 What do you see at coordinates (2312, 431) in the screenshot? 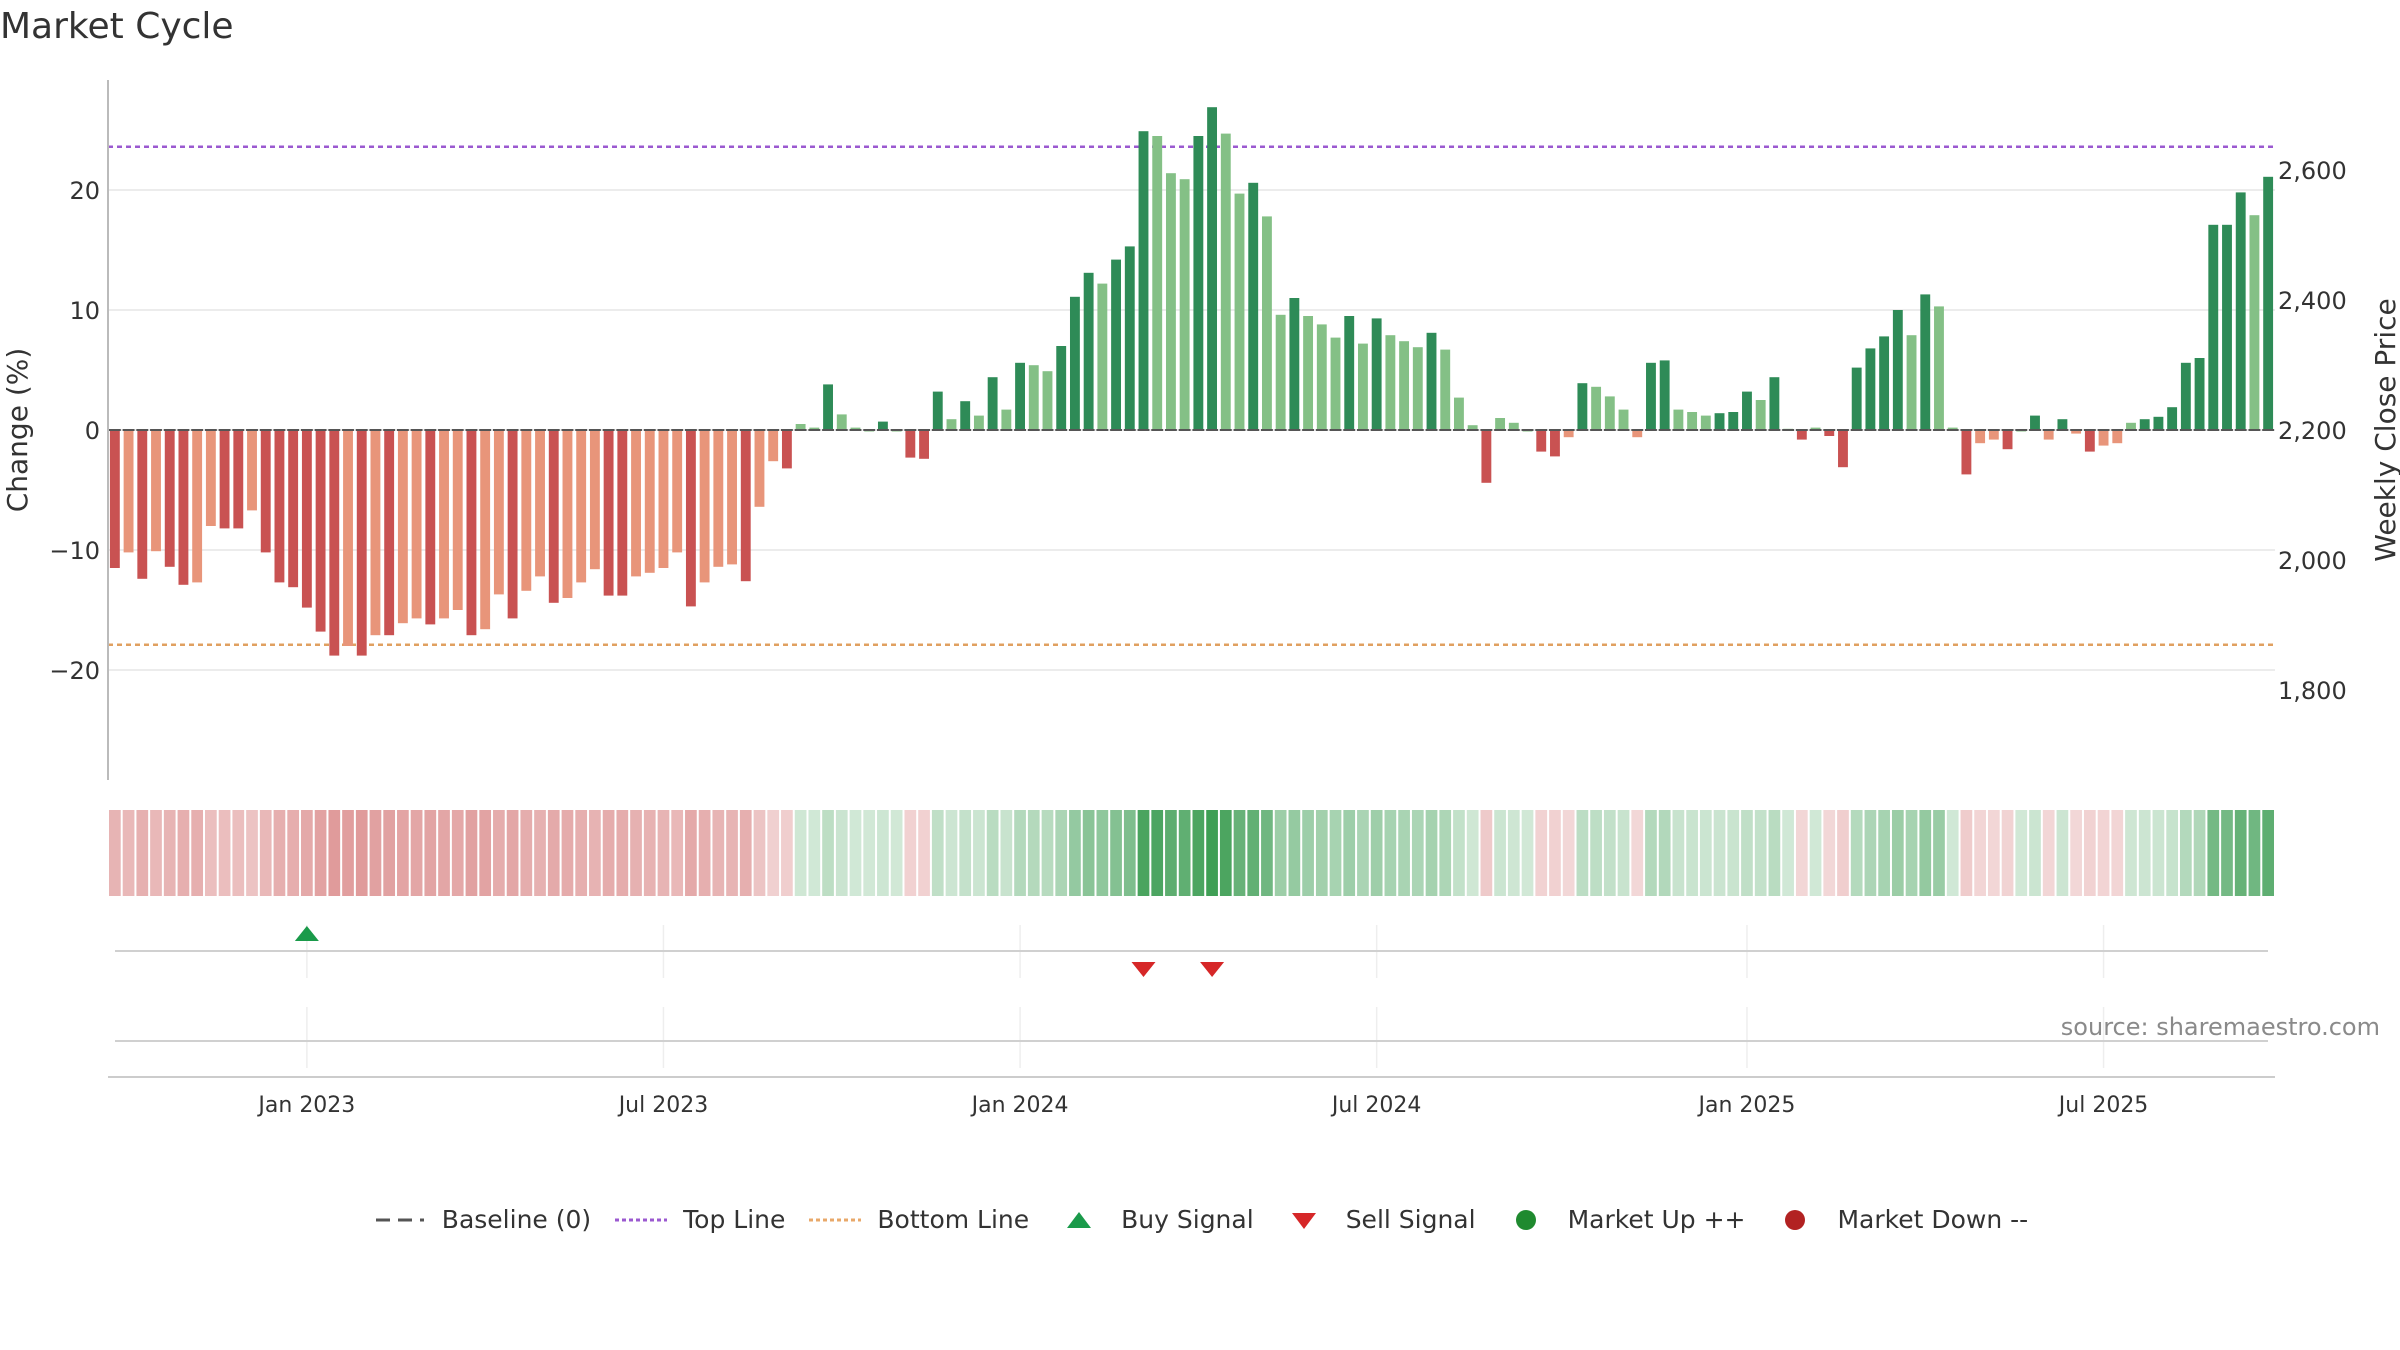
I see `y2-tick-label: 2,200` at bounding box center [2312, 431].